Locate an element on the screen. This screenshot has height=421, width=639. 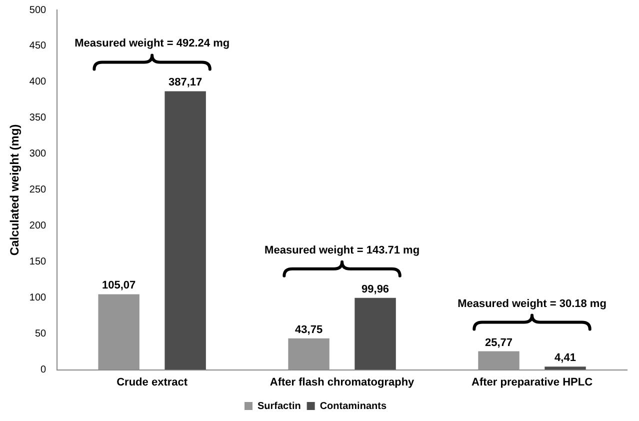
y-tick-label: 50 is located at coordinates (40, 334).